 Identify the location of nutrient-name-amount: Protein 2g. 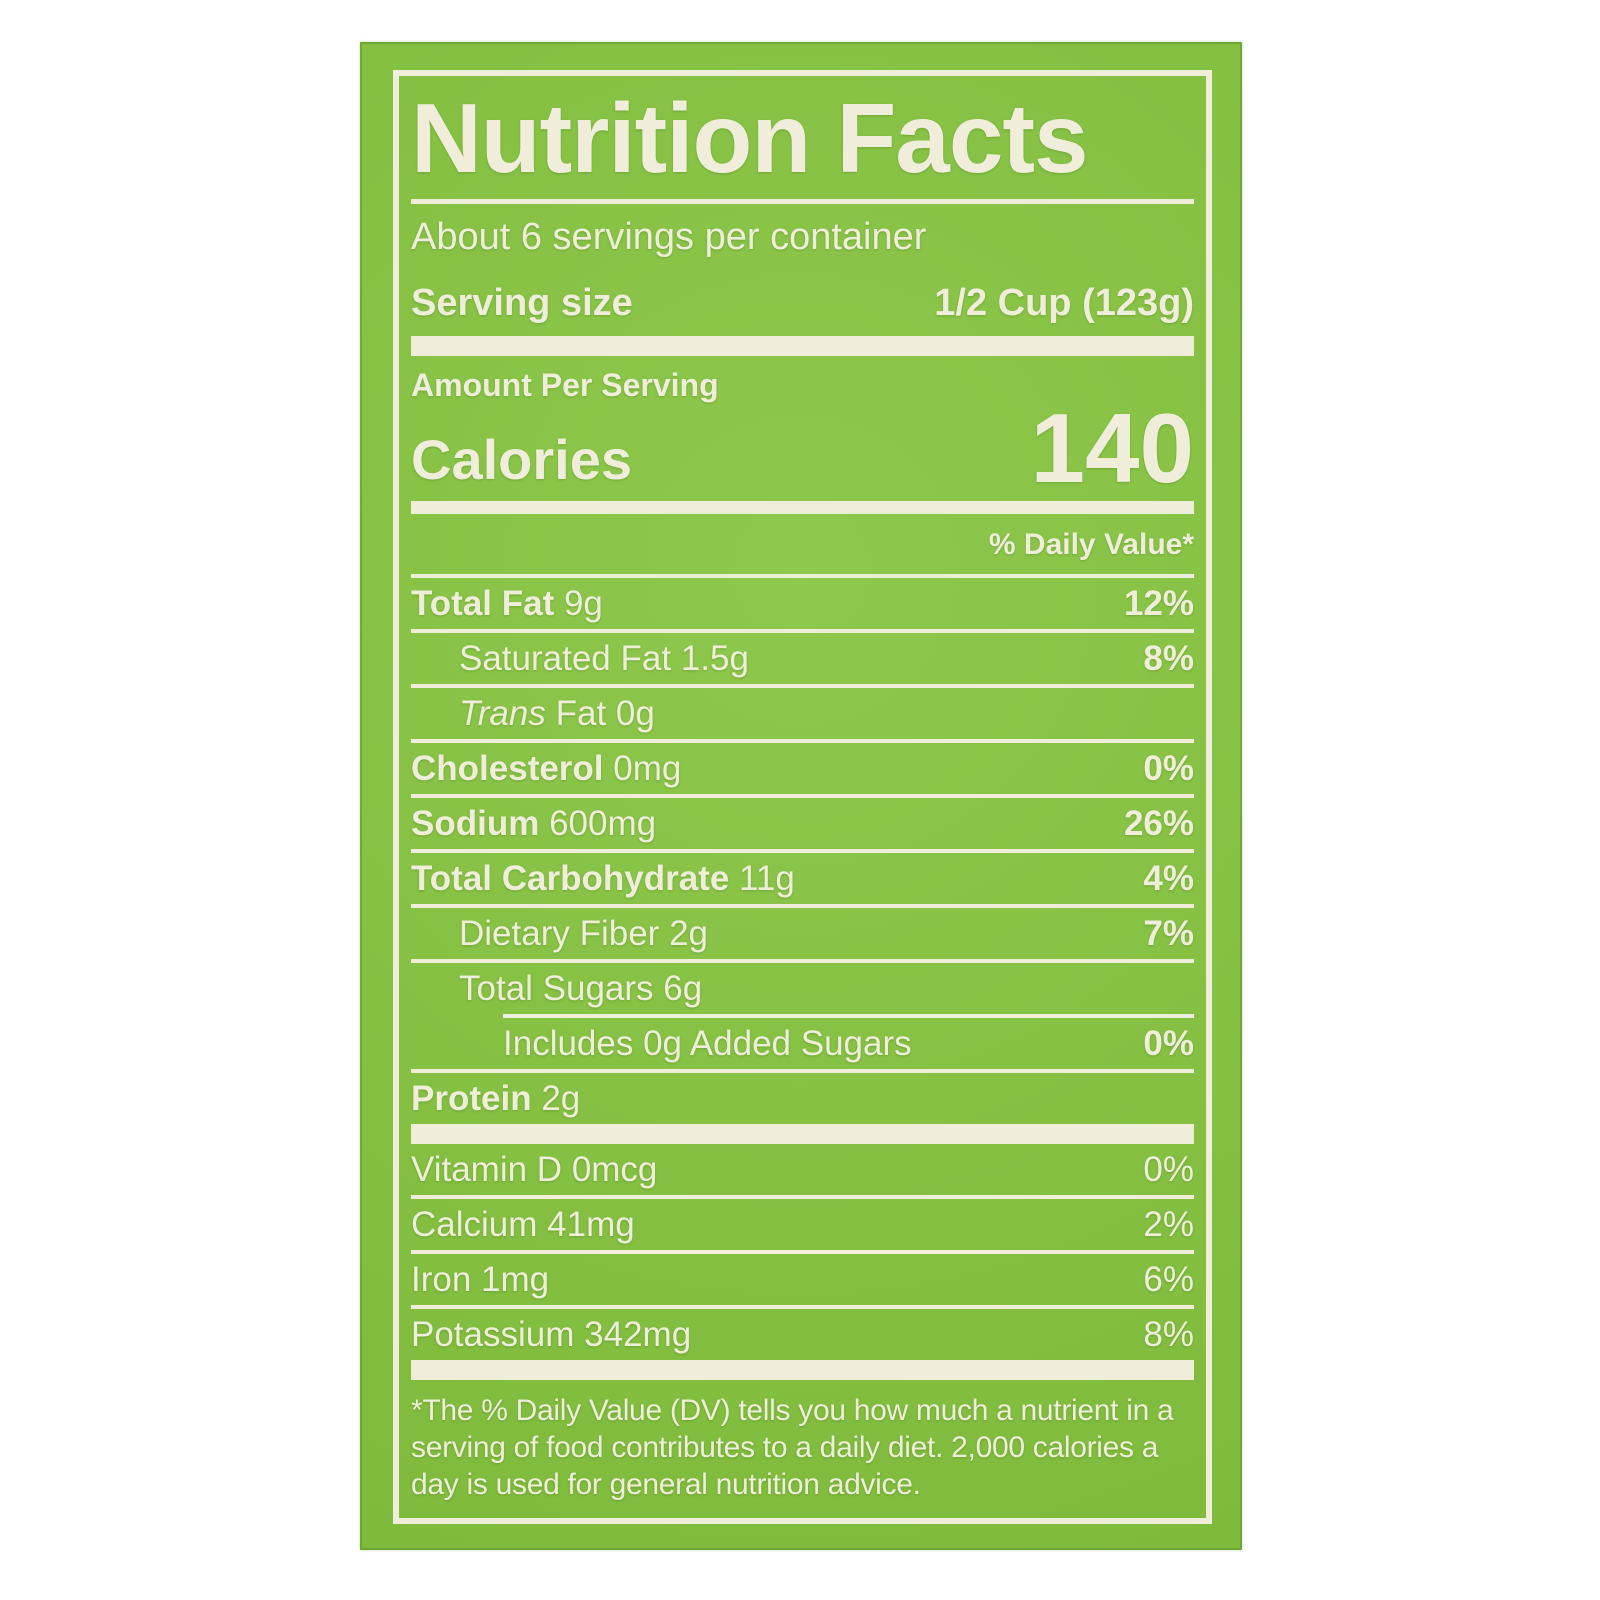
(495, 1098).